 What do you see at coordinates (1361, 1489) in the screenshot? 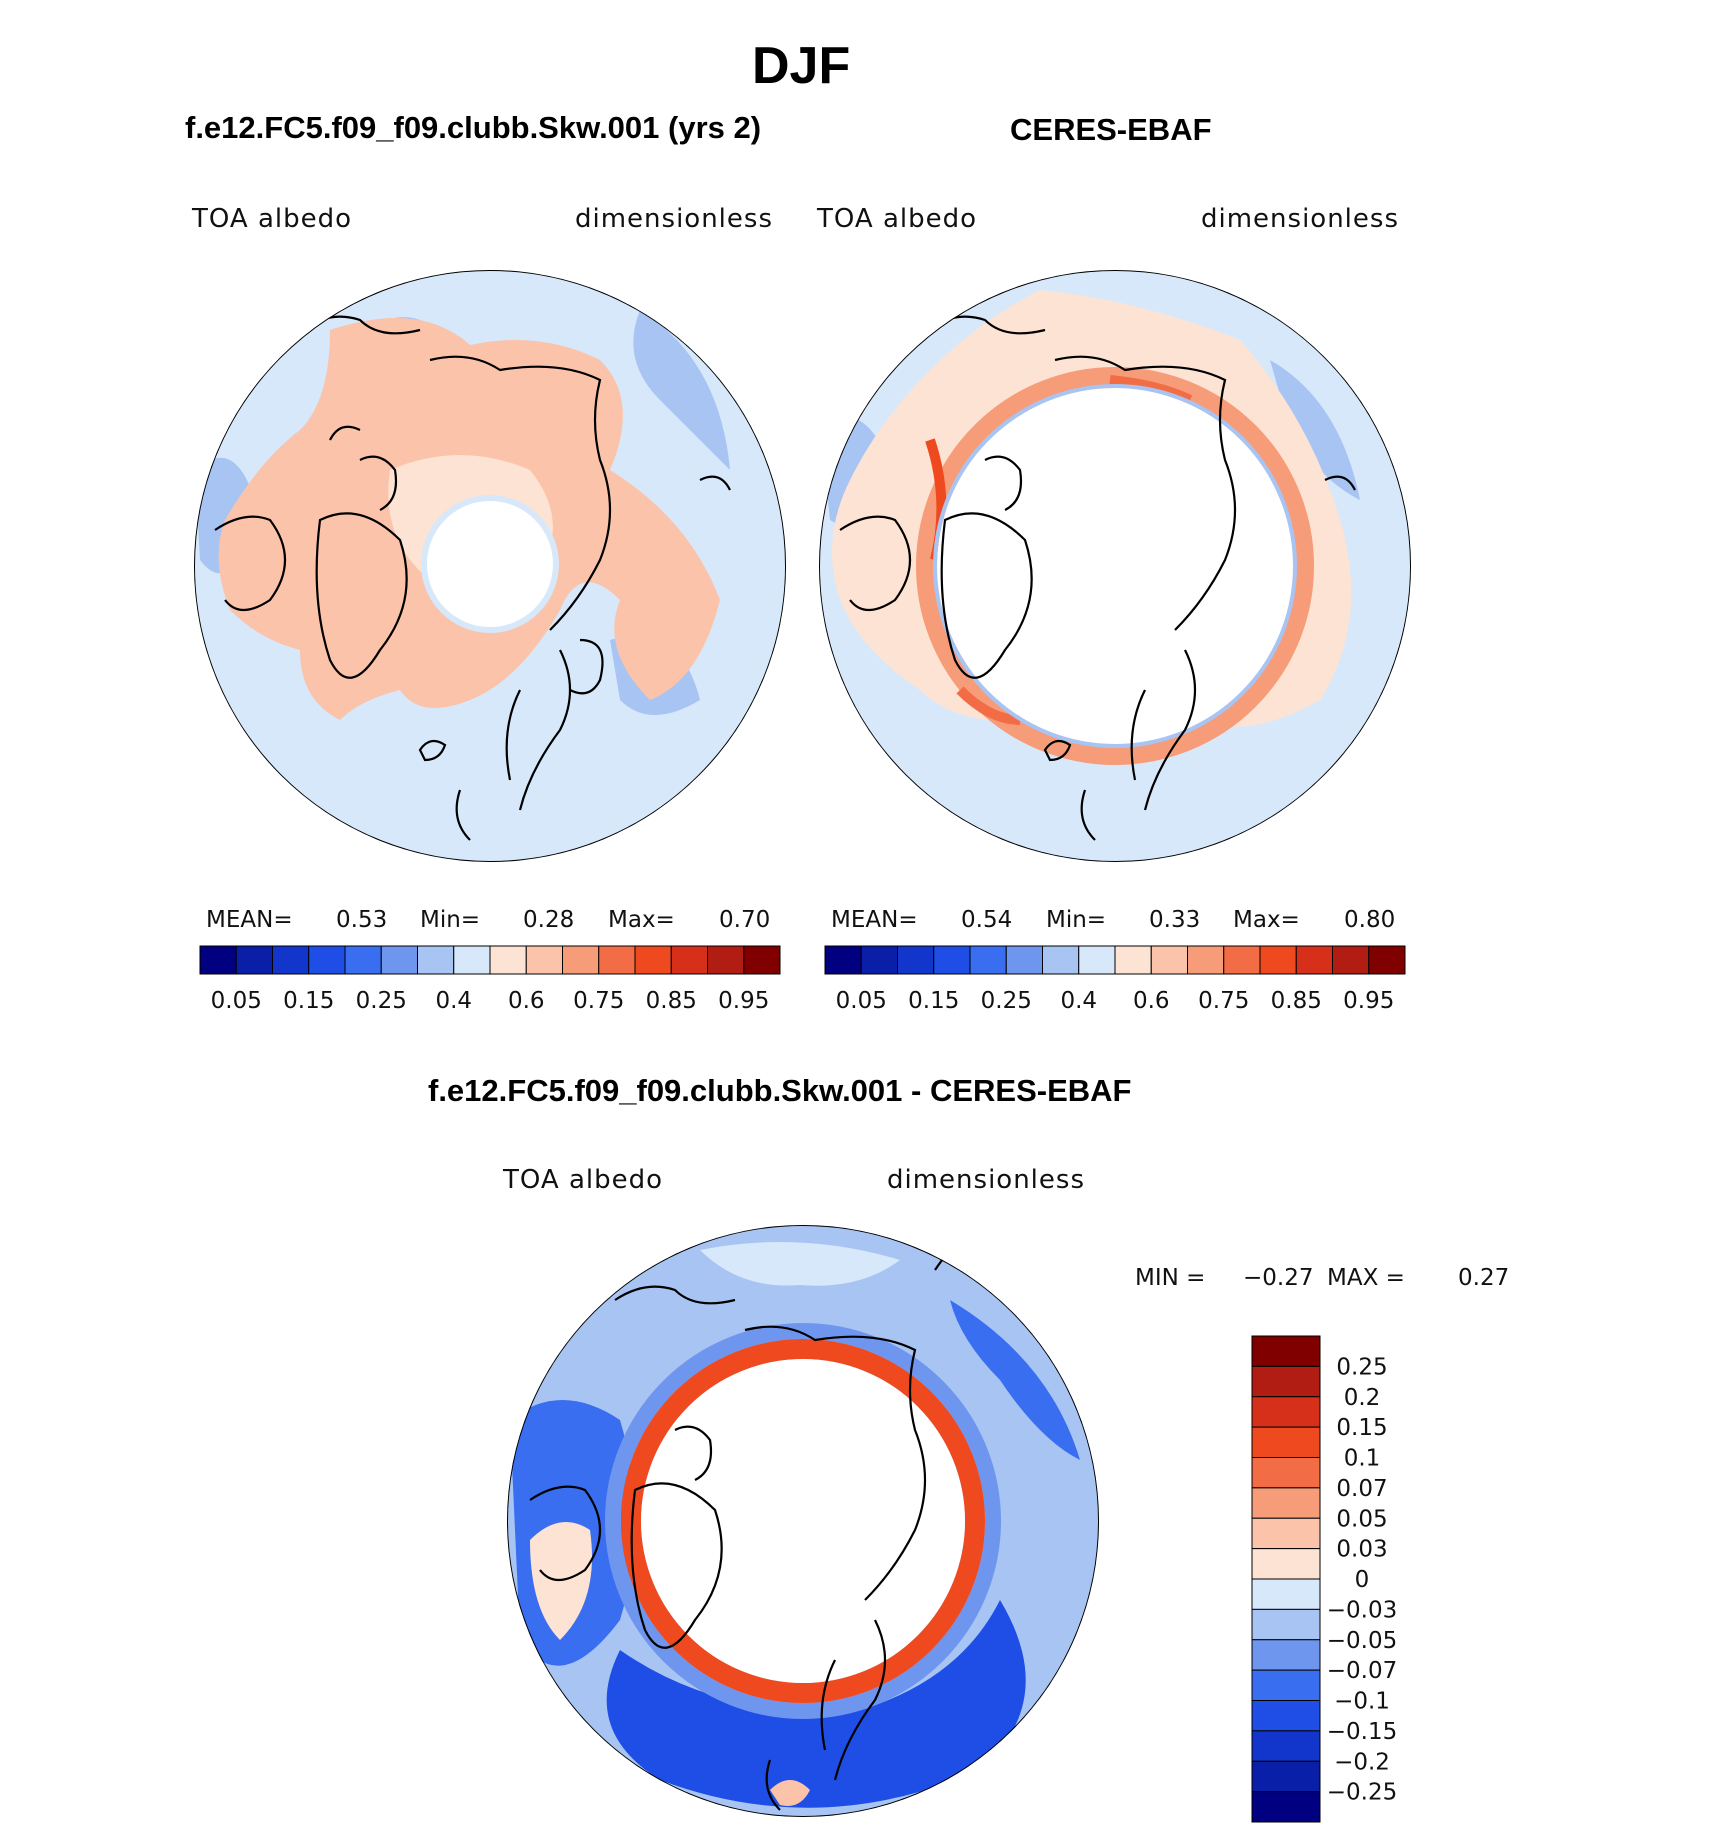
I see `colorbar-diff-tick-label: 0.07` at bounding box center [1361, 1489].